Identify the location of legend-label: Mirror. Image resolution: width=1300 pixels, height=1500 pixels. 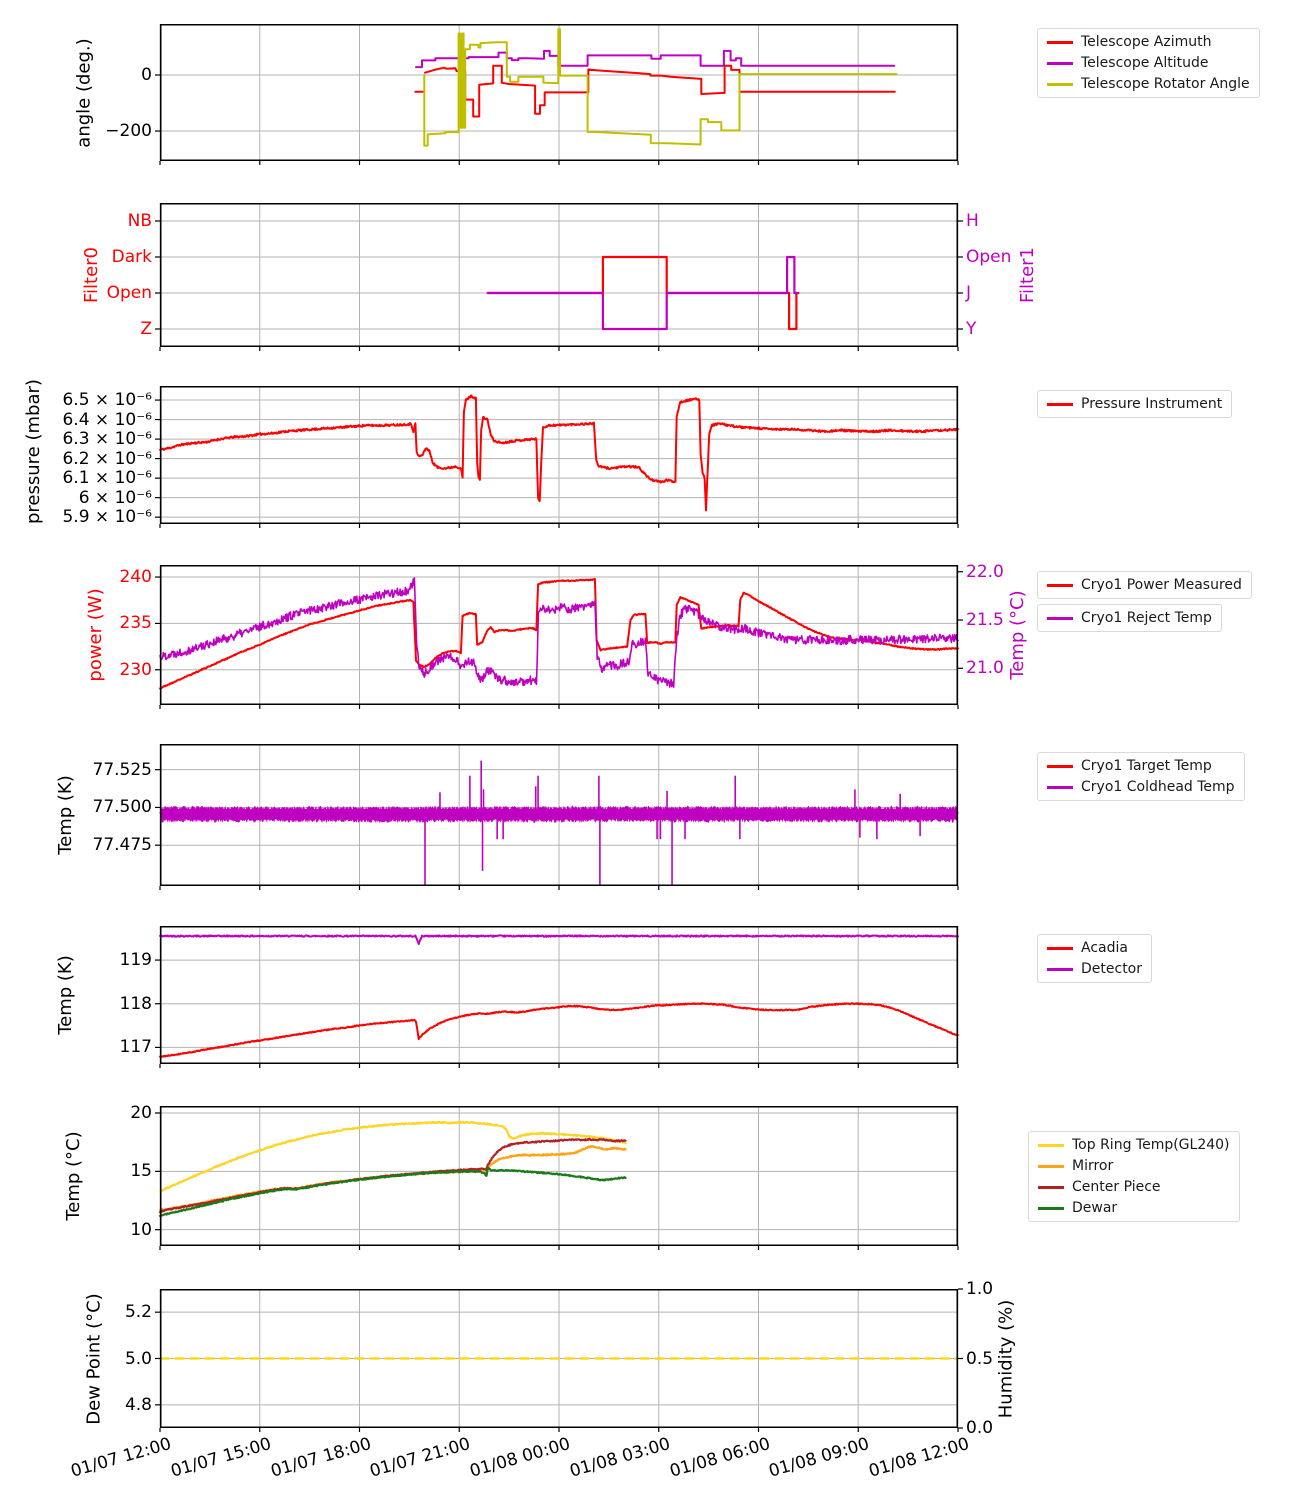
(1093, 1166).